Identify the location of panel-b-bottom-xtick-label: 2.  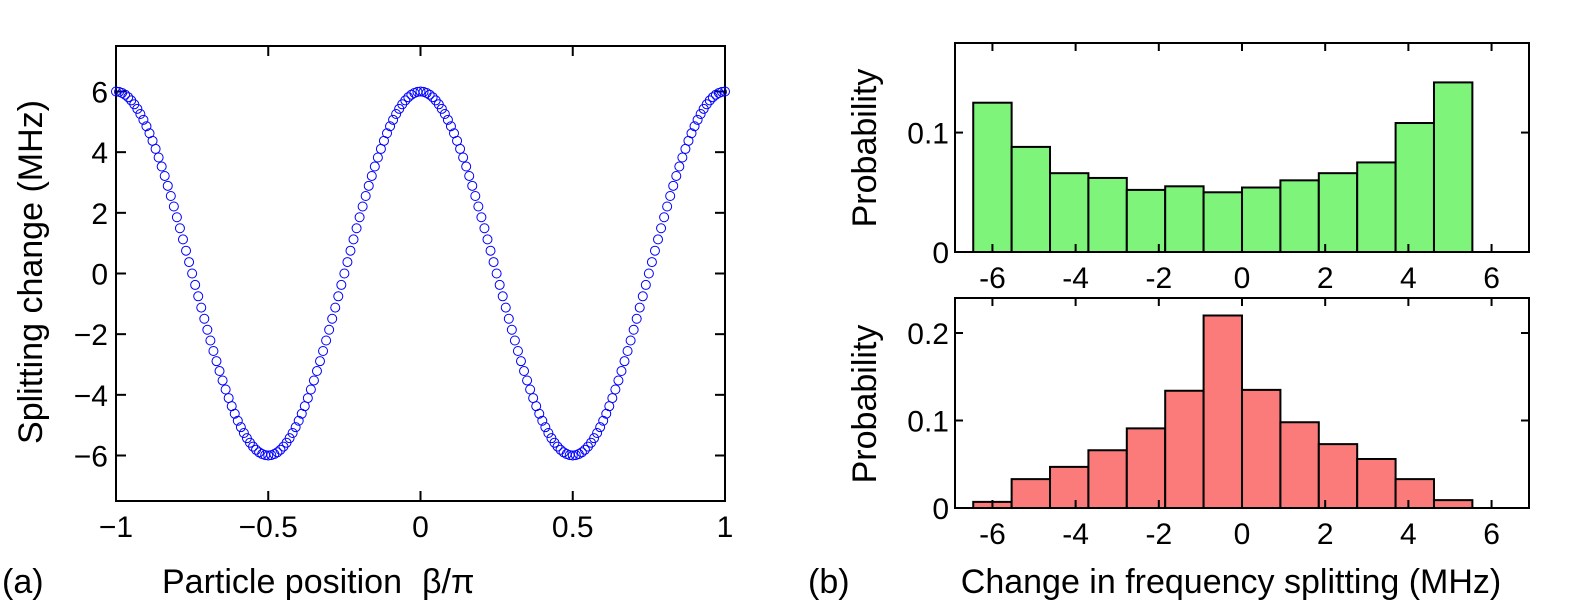
(1325, 534).